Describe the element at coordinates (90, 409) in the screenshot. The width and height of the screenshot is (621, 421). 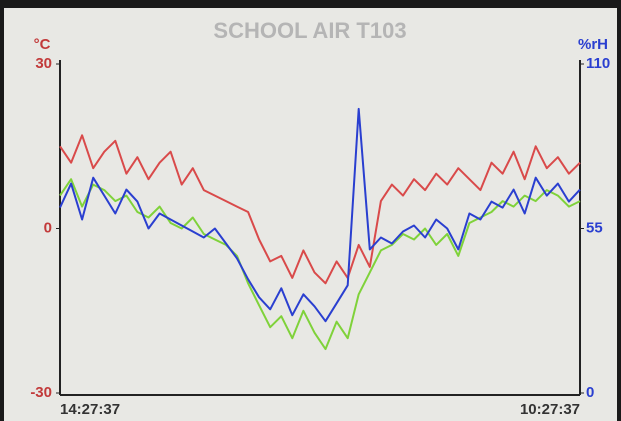
I see `x-tick-label: 14:27:37` at that location.